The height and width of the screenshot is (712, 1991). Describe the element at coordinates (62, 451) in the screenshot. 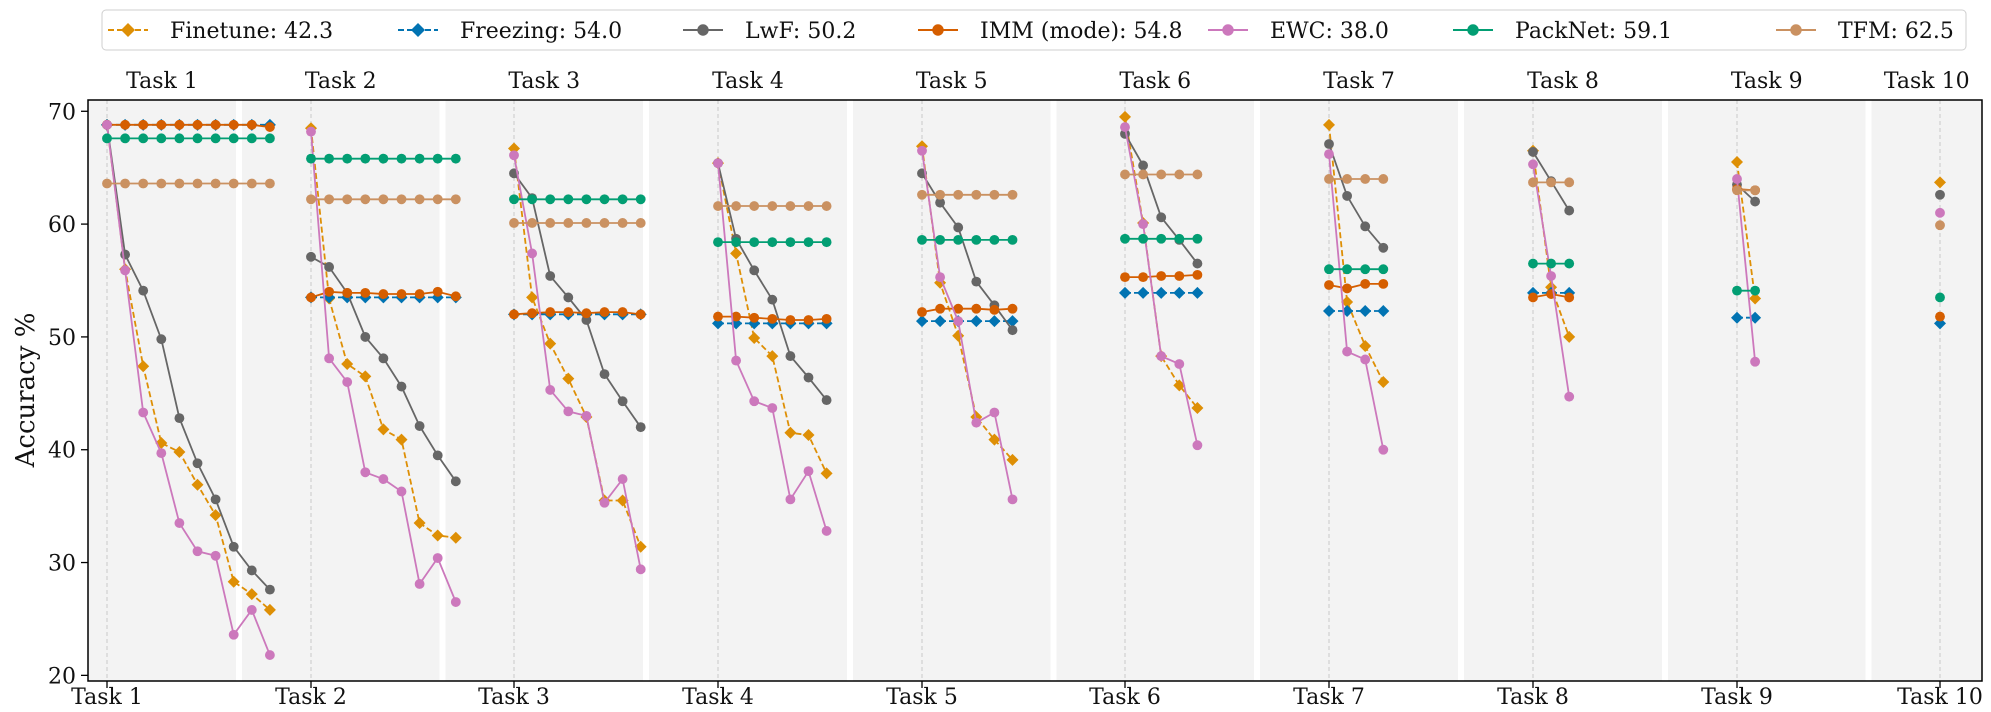

I see `y-tick-label: 40` at that location.